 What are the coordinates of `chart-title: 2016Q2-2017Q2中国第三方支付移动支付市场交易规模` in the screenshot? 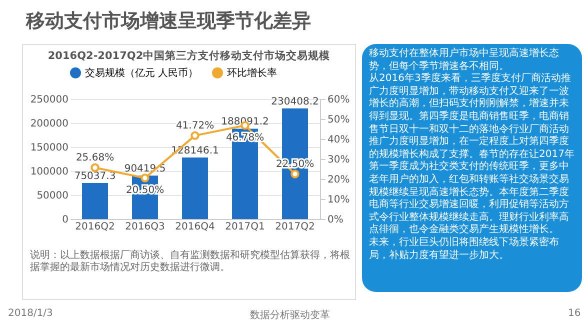 It's located at (189, 56).